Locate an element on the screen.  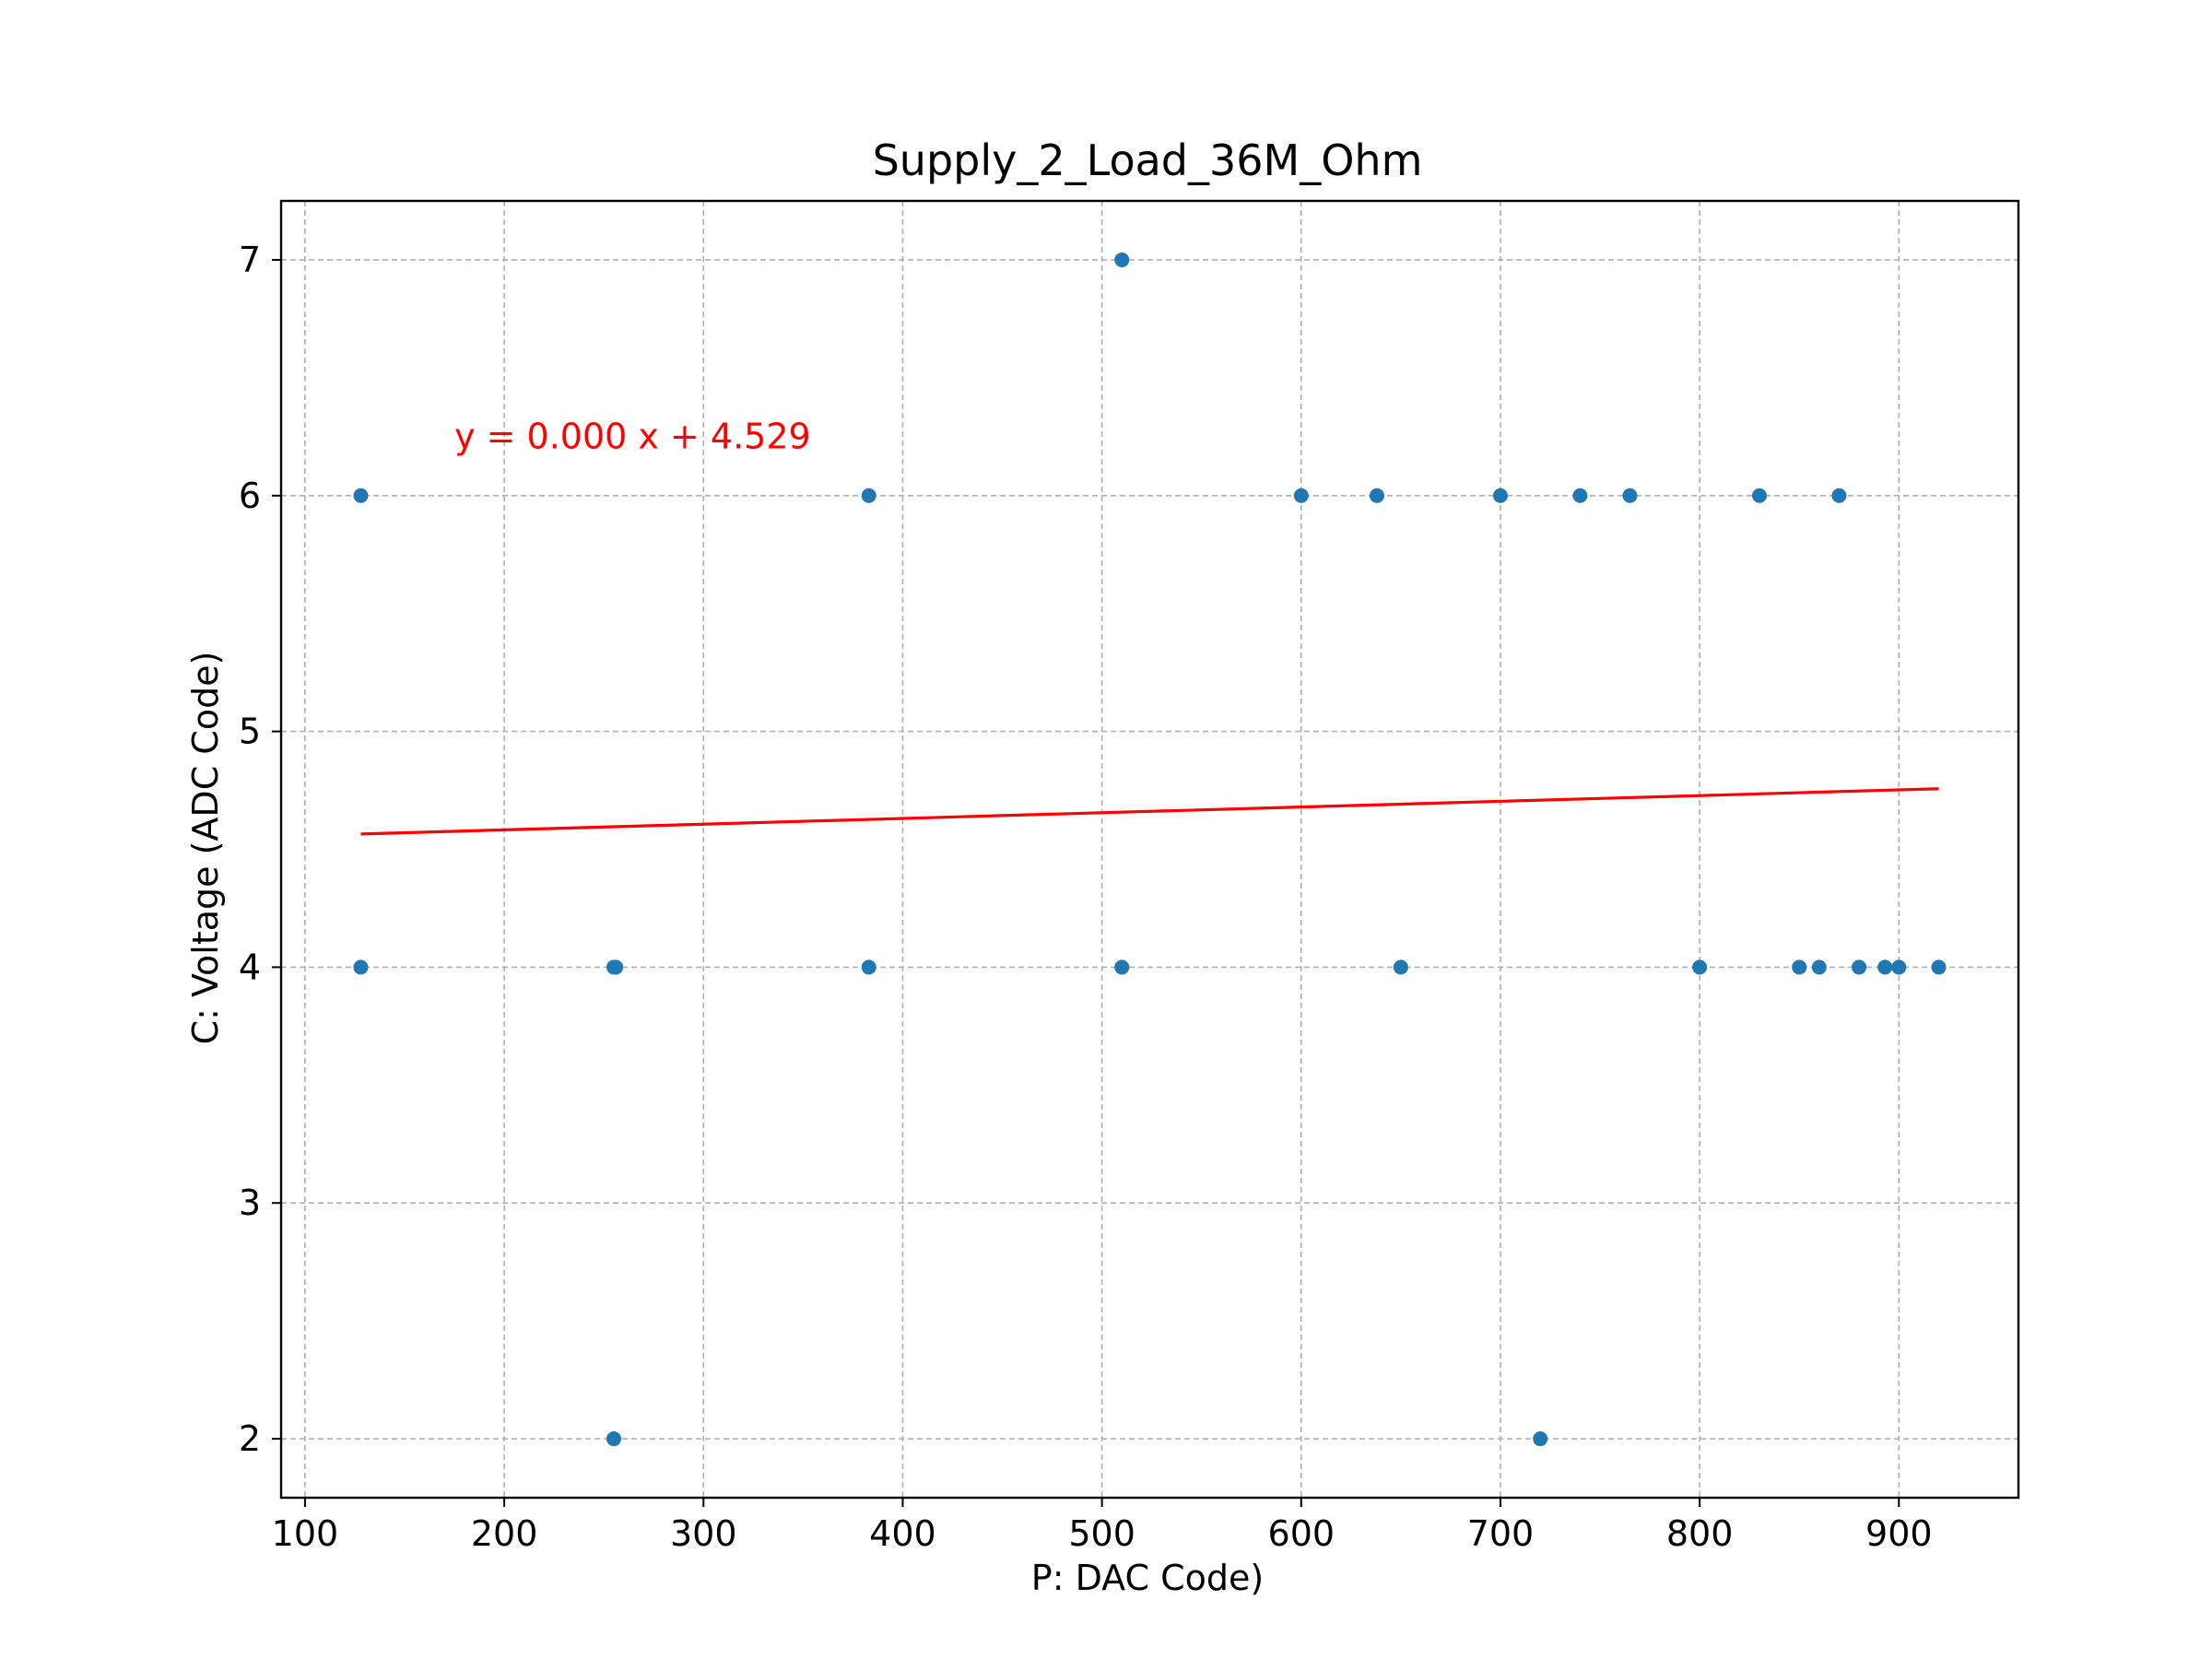
fit-line is located at coordinates (1149, 811).